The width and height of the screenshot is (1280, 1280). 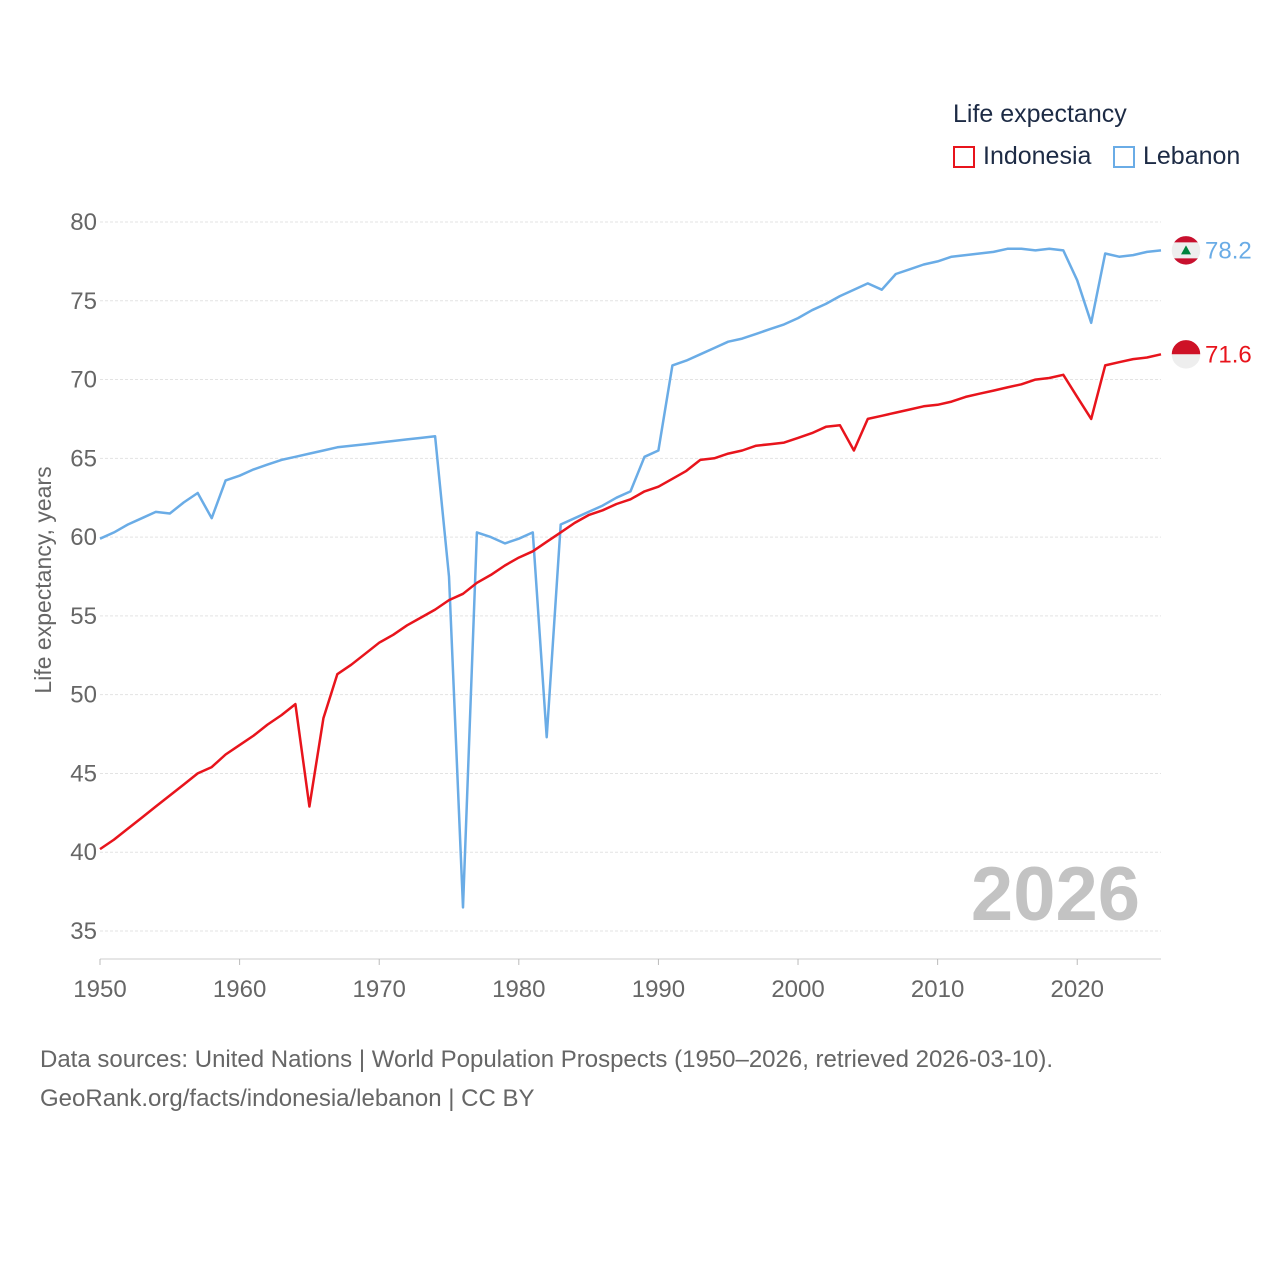 I want to click on x-tick-label: 2020, so click(x=1077, y=989).